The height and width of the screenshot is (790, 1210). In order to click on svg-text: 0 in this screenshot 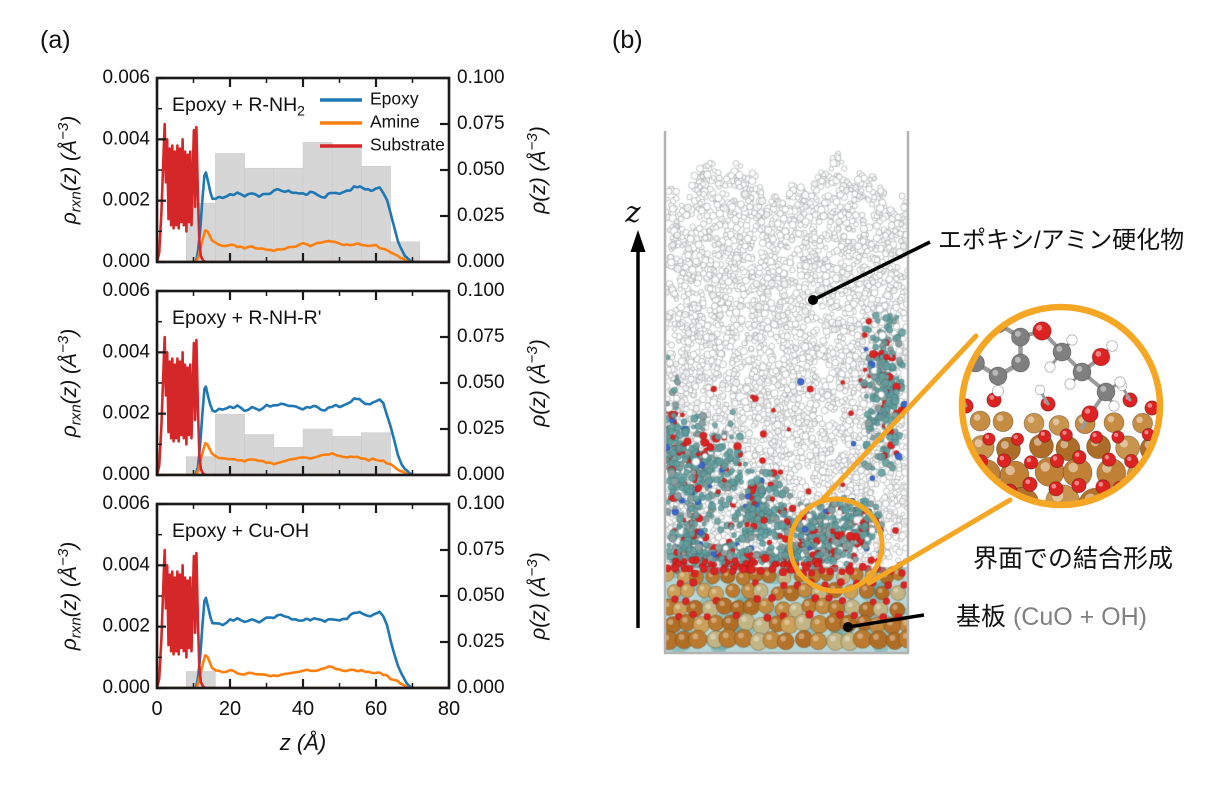, I will do `click(156, 709)`.